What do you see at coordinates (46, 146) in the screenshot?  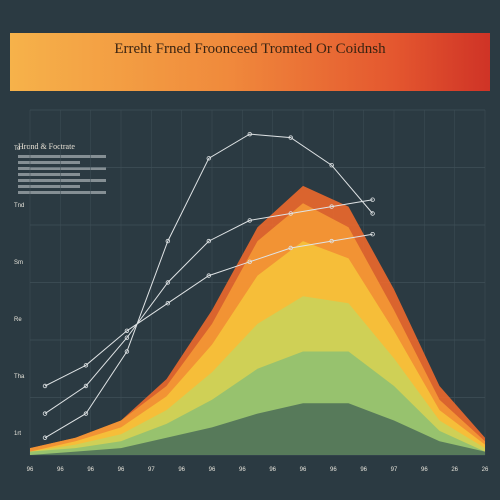 I see `legend-title: Hrond & Foctrate` at bounding box center [46, 146].